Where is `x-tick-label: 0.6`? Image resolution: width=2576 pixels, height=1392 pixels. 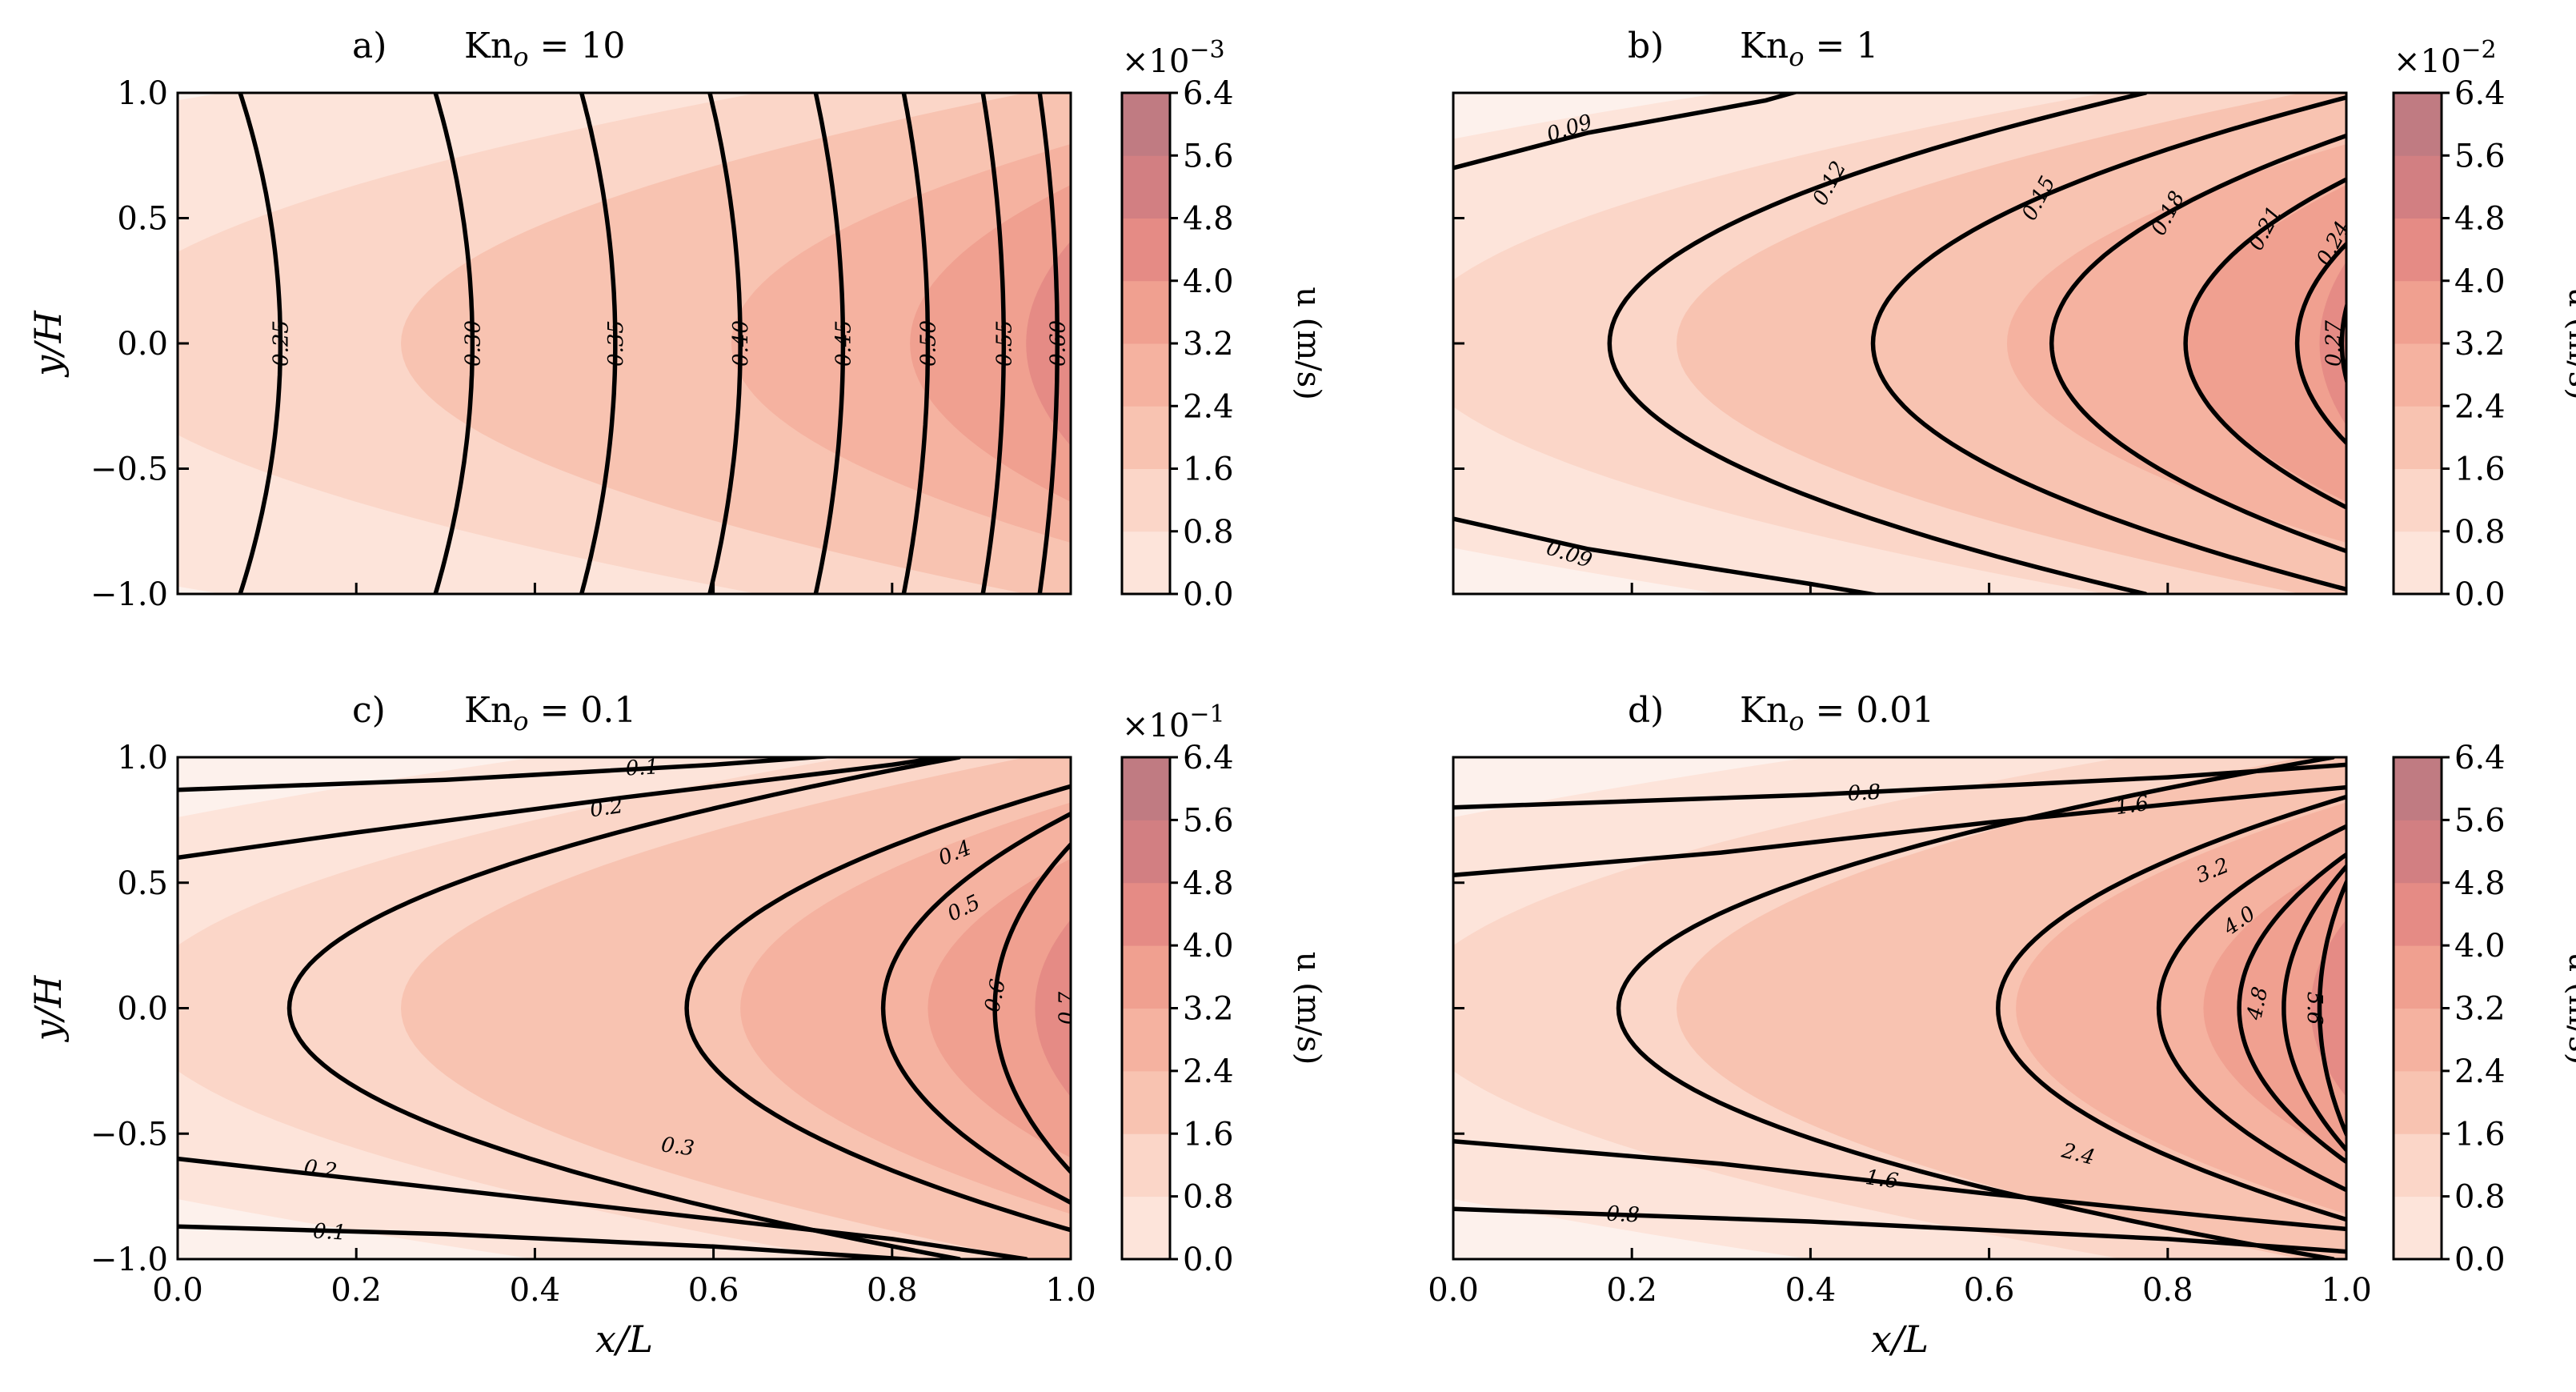
x-tick-label: 0.6 is located at coordinates (713, 1290).